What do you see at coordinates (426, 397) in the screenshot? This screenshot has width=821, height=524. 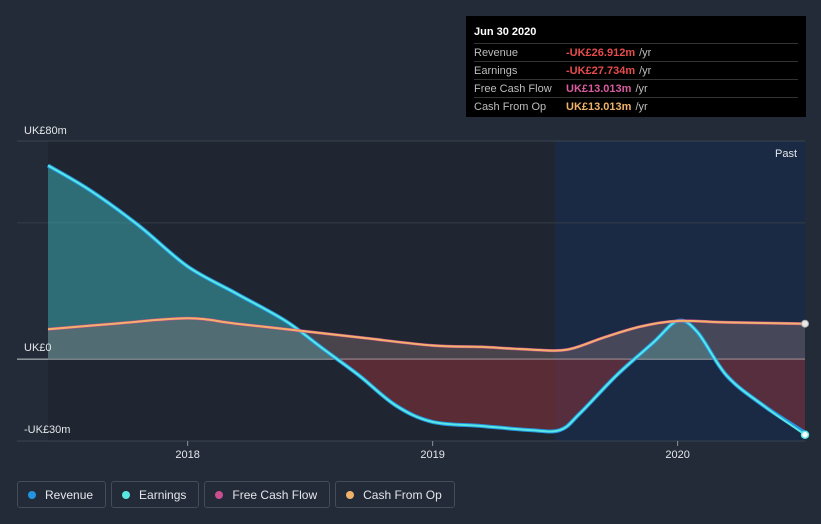 I see `earnings-area-negative` at bounding box center [426, 397].